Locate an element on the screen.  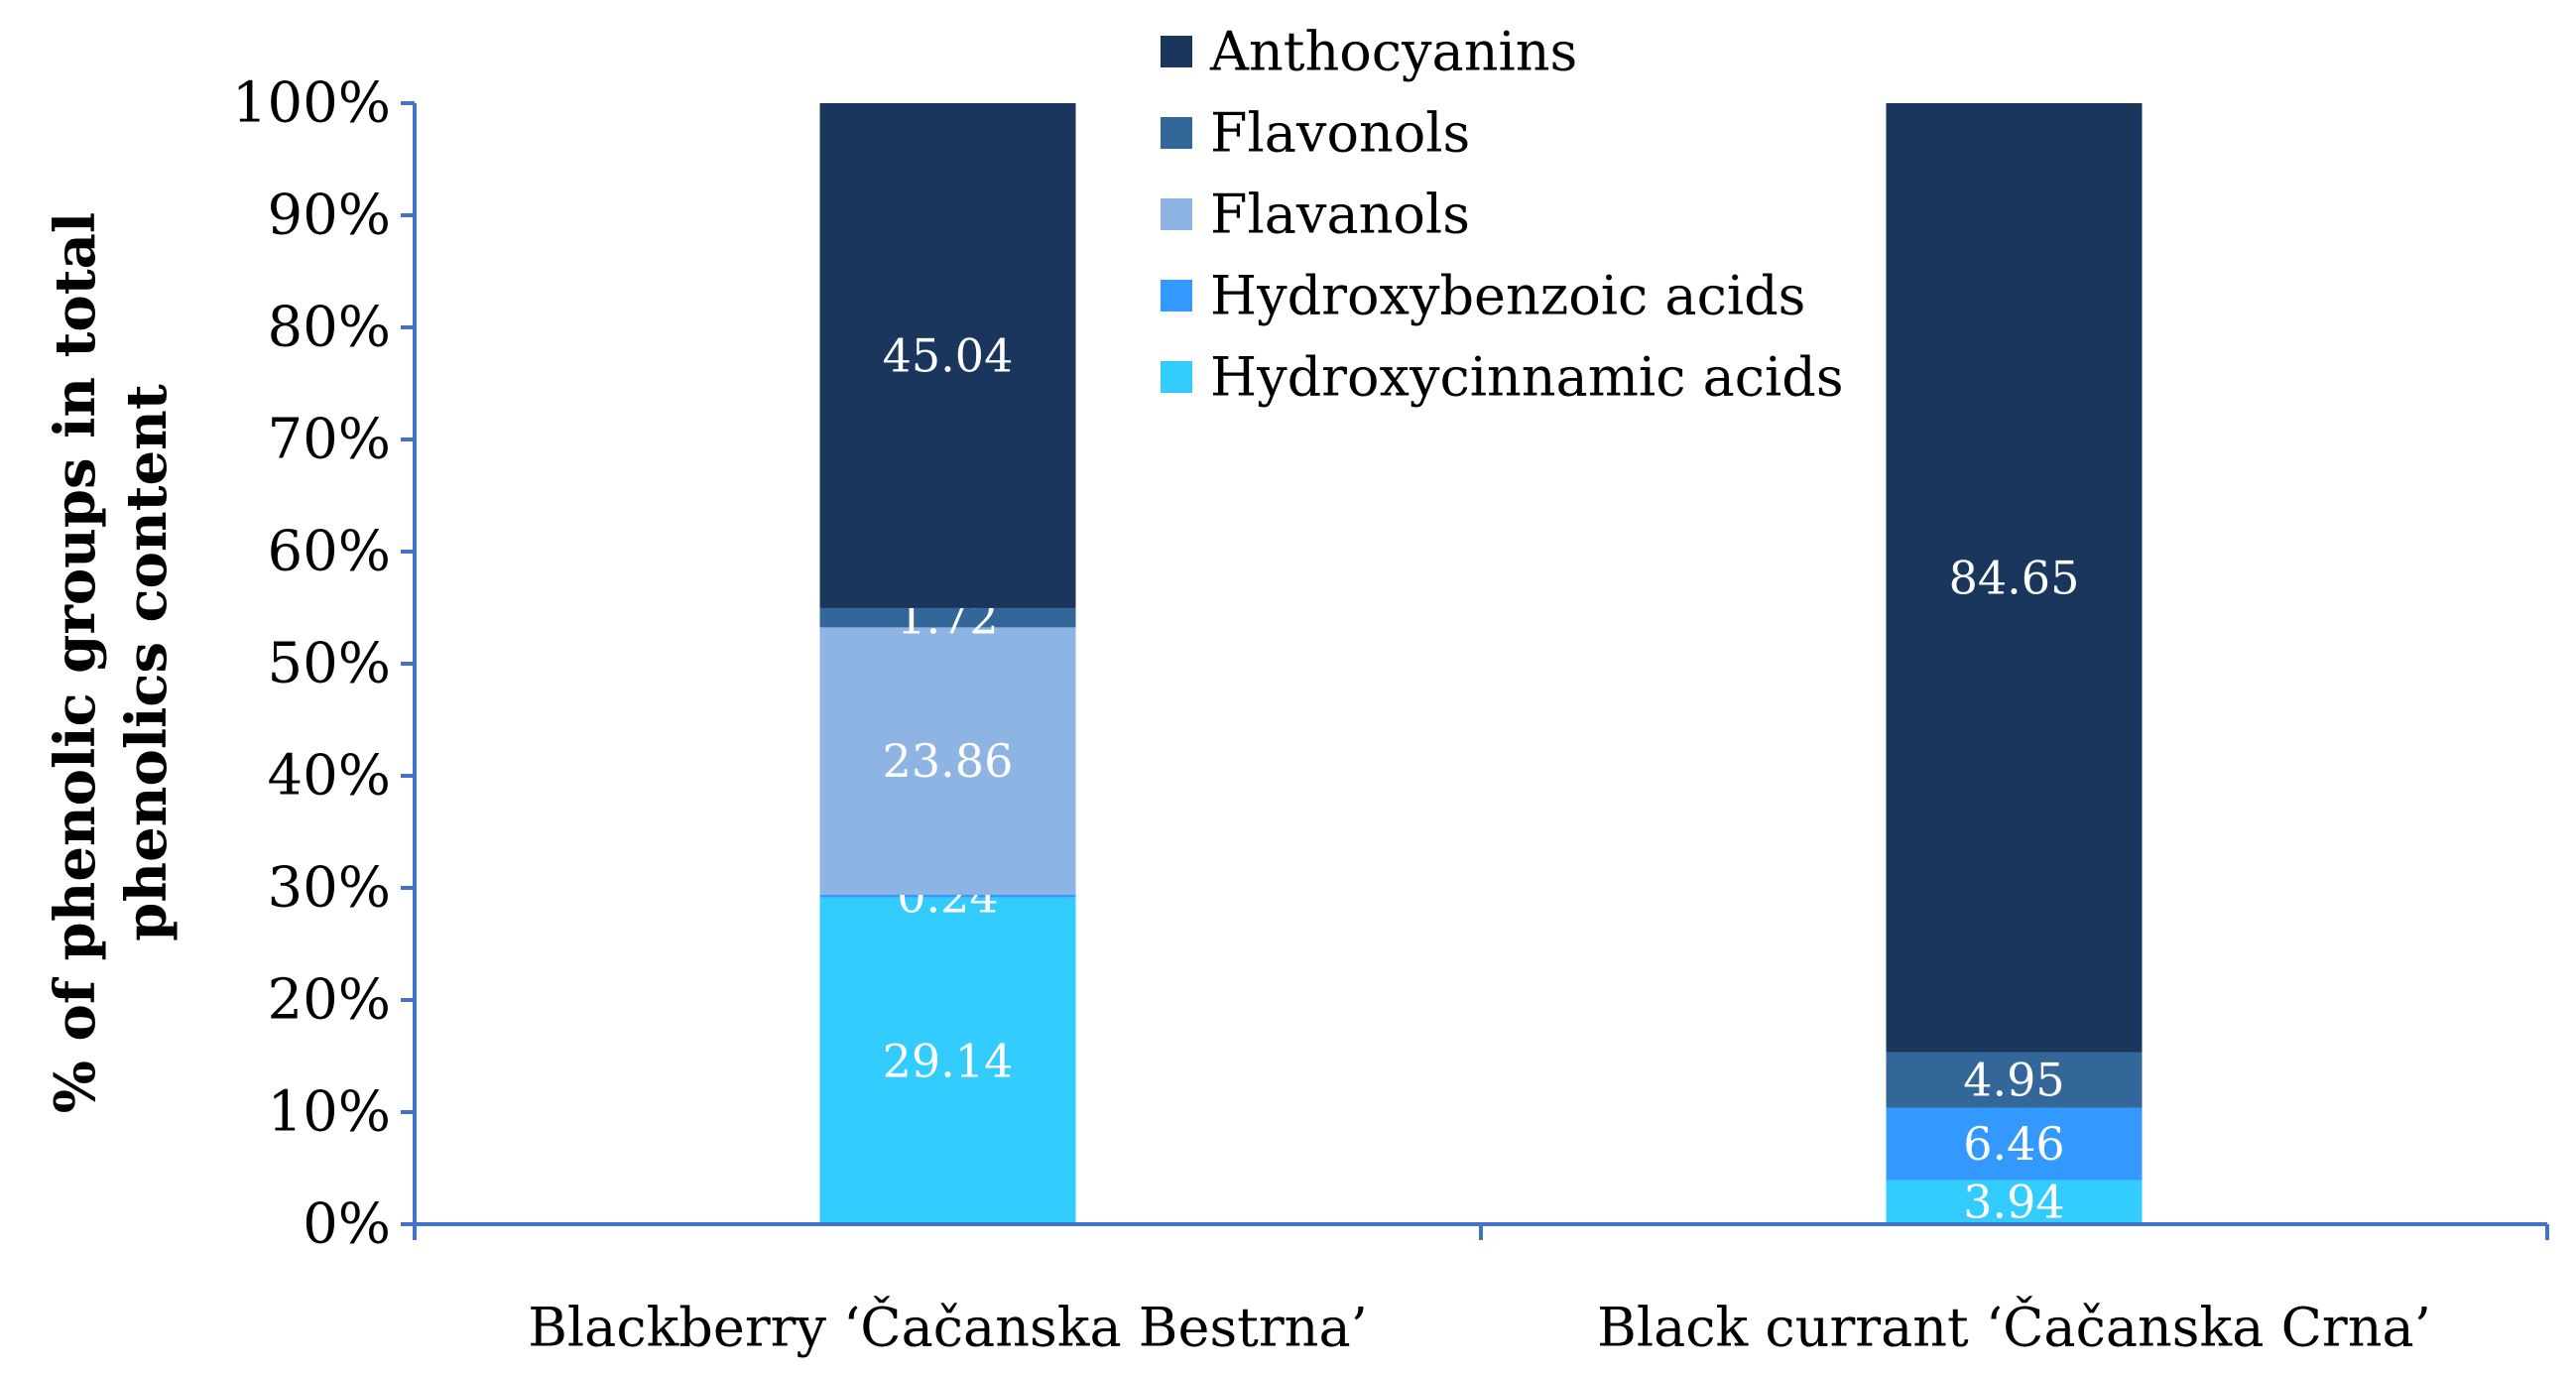
data-label: 23.86 is located at coordinates (948, 761).